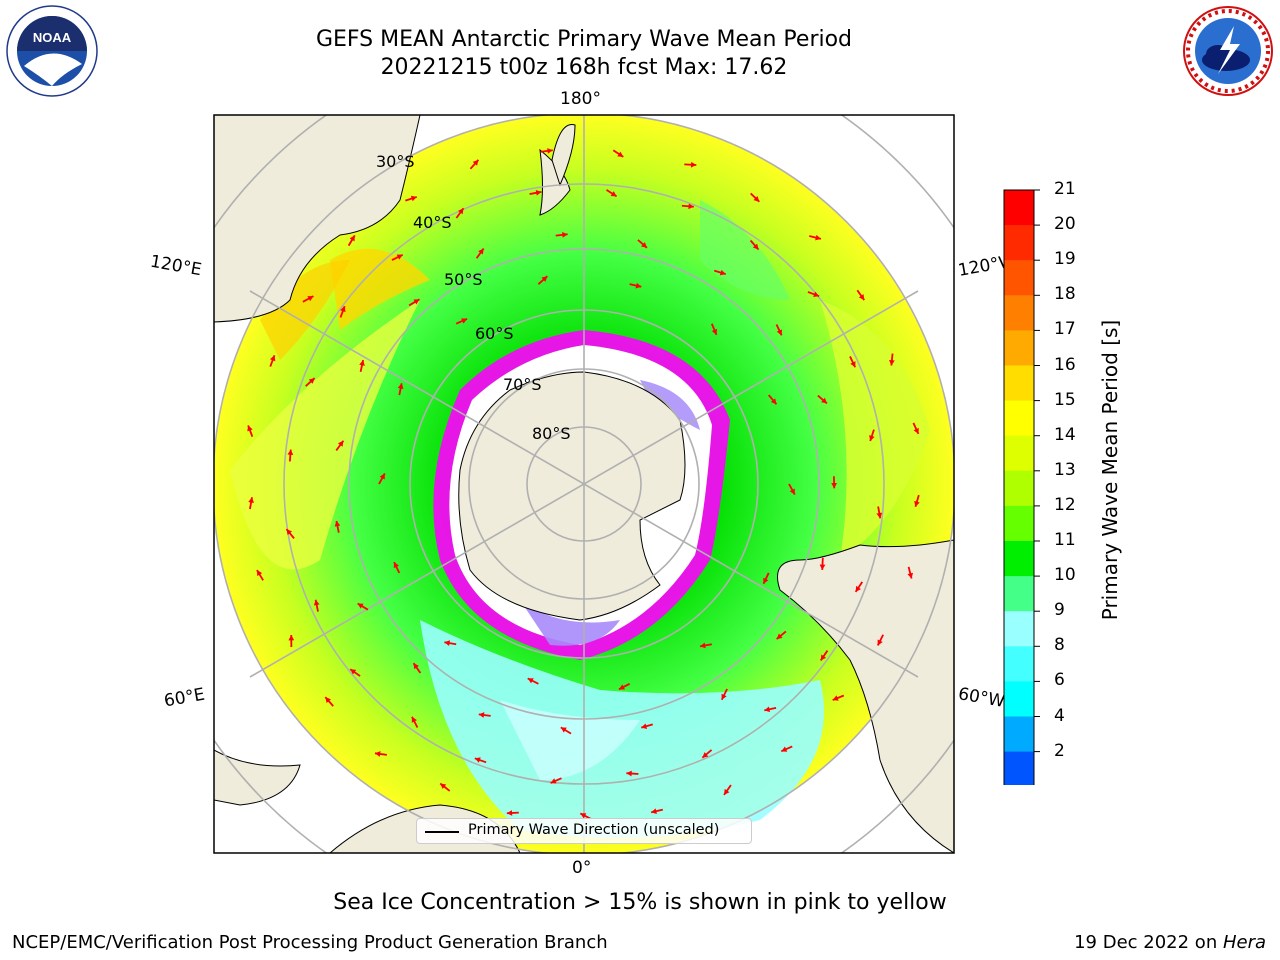 This screenshot has height=960, width=1280. Describe the element at coordinates (442, 832) in the screenshot. I see `legend-line-icon` at that location.